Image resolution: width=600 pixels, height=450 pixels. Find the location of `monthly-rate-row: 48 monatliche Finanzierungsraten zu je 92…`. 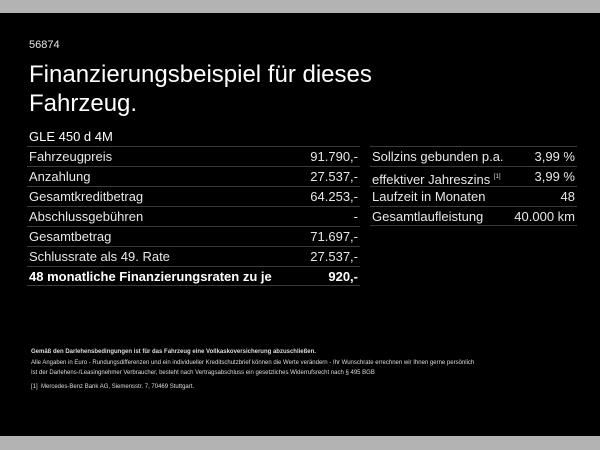

monthly-rate-row: 48 monatliche Finanzierungsraten zu je 92… is located at coordinates (193, 276).